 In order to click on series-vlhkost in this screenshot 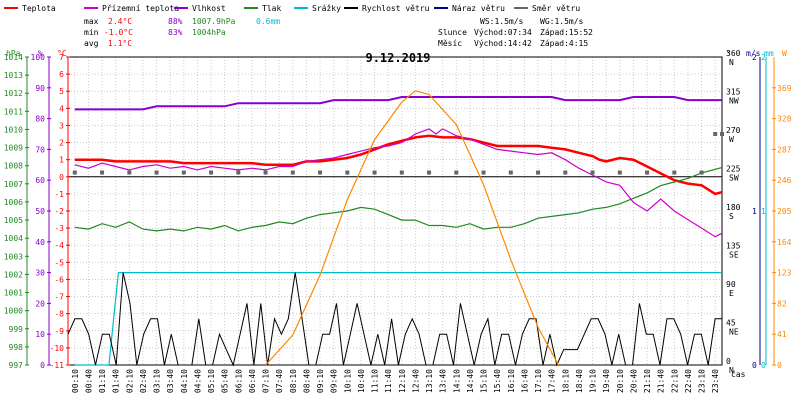, I will do `click(398, 103)`.